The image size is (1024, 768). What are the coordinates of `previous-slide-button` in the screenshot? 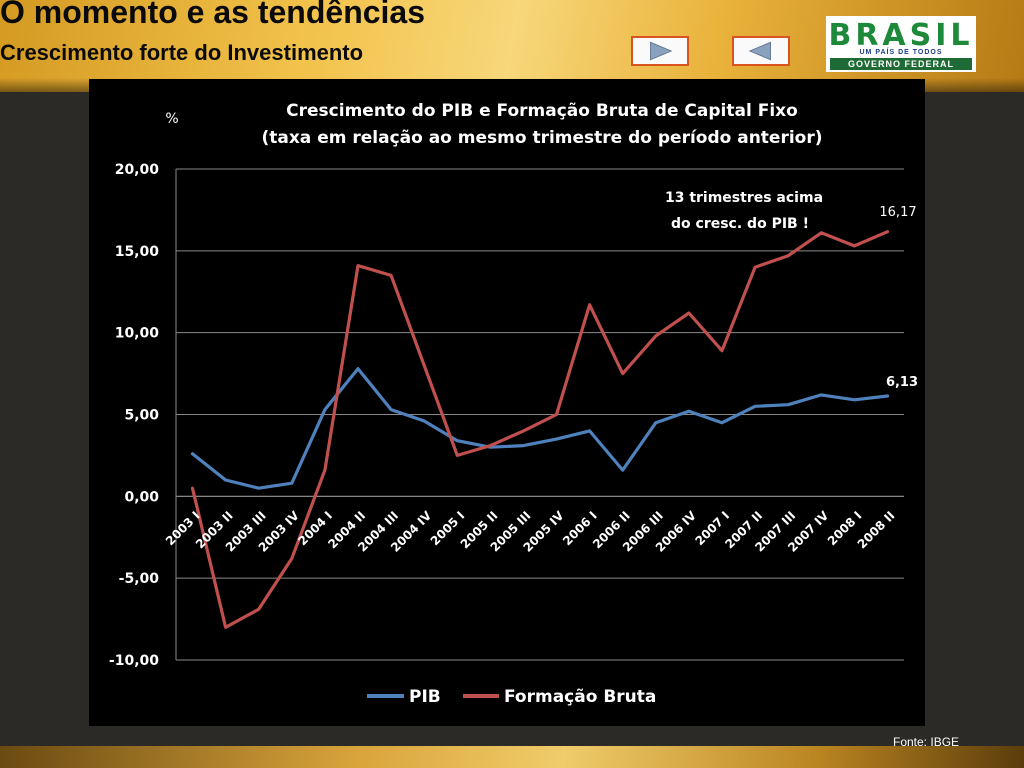 It's located at (761, 51).